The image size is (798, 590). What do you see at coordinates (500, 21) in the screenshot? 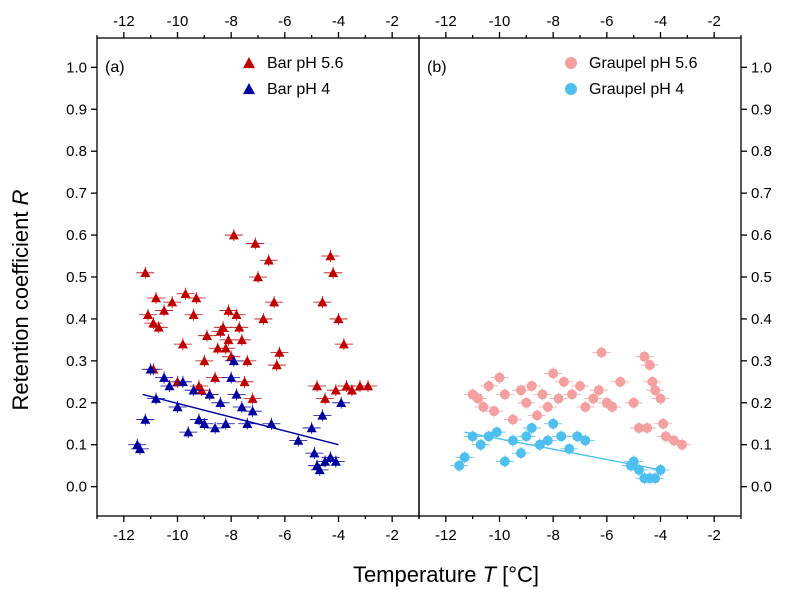
I see `x-tick-label-top: -10` at bounding box center [500, 21].